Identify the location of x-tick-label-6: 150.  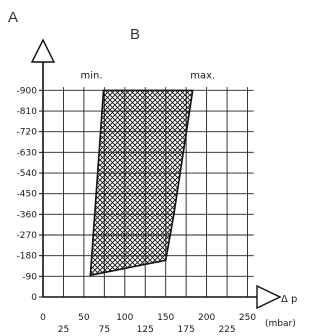
(165, 318).